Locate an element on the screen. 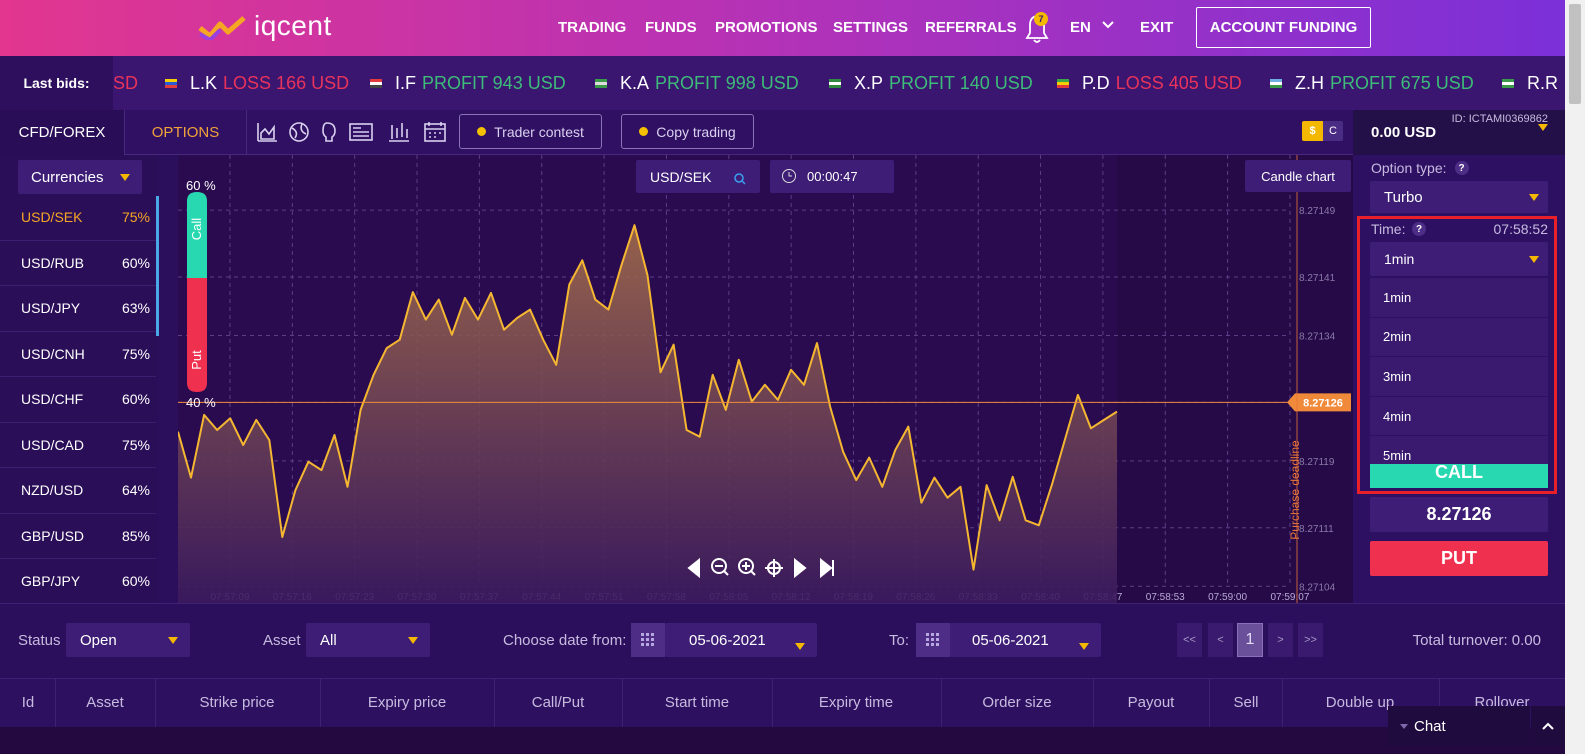 The image size is (1585, 754). nav-item: SETTINGS is located at coordinates (871, 27).